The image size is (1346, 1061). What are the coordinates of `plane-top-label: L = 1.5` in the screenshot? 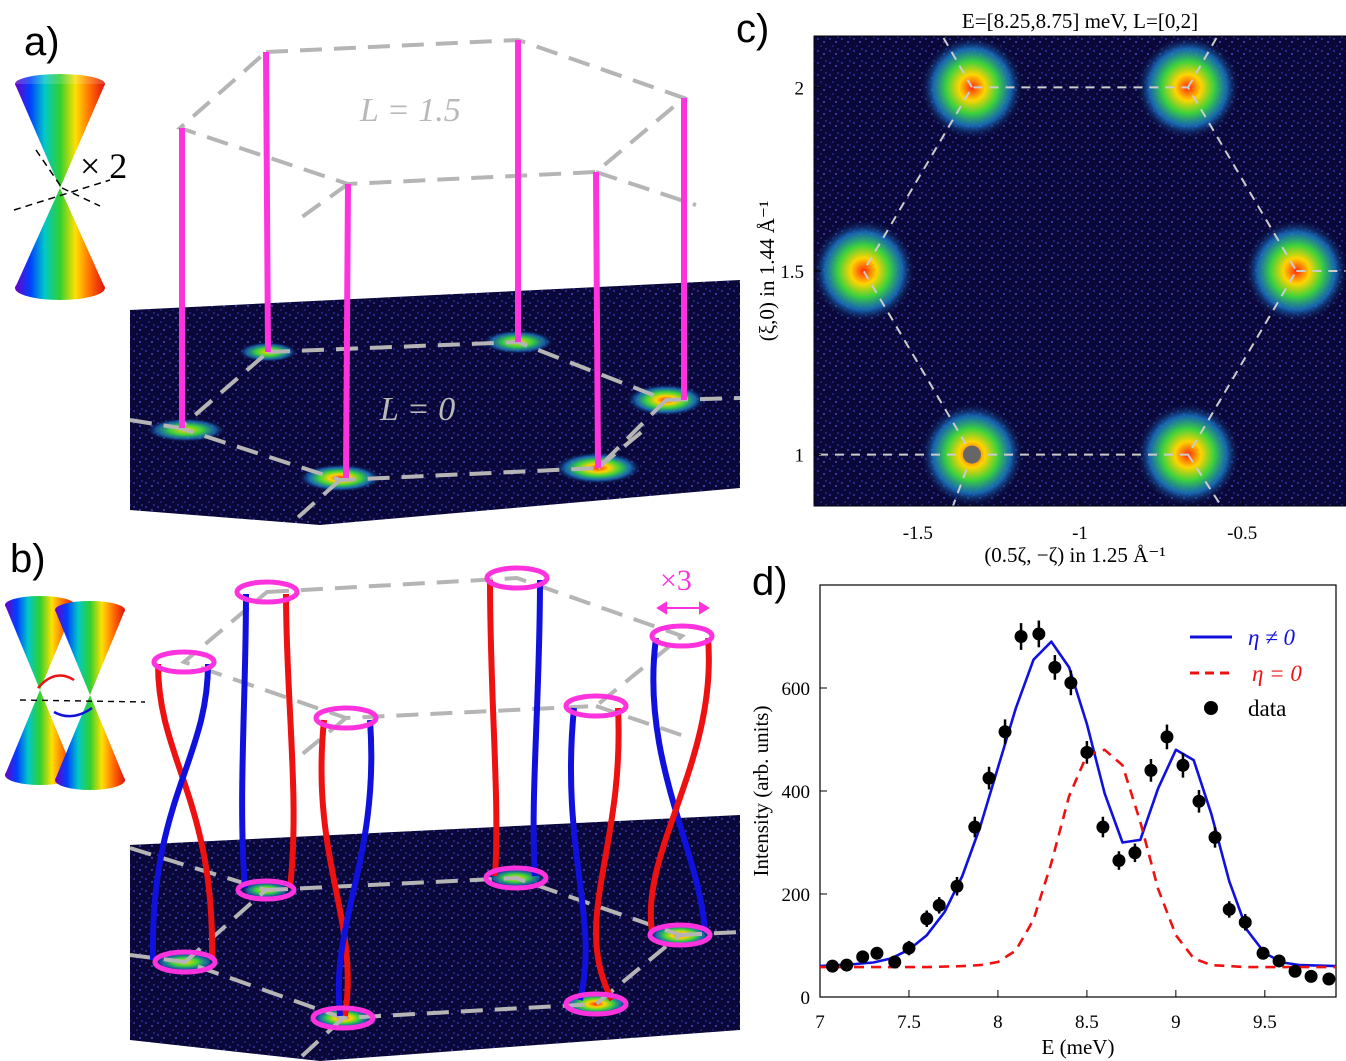 It's located at (410, 110).